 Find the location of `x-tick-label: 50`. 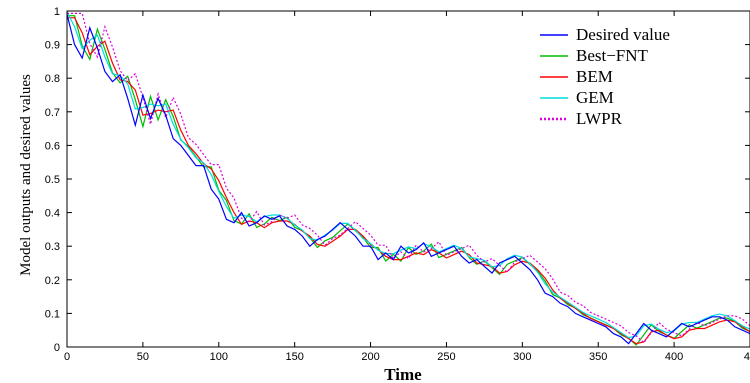

x-tick-label: 50 is located at coordinates (143, 357).